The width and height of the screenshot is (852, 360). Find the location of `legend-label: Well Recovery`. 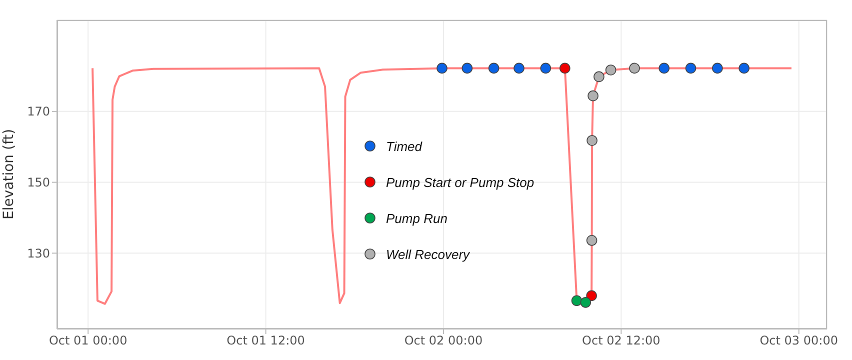

legend-label: Well Recovery is located at coordinates (428, 254).